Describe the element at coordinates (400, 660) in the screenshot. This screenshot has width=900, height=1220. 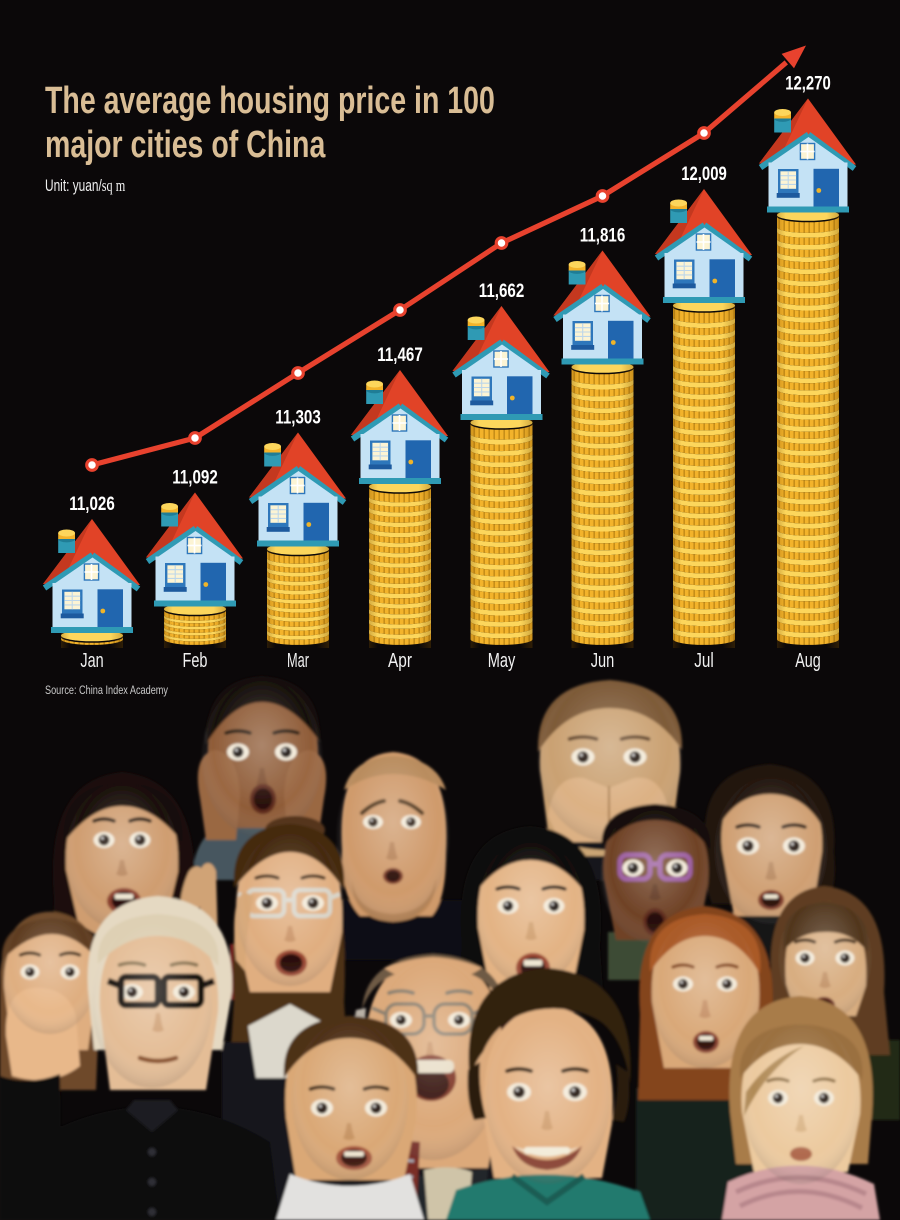
I see `svg-text: Apr` at that location.